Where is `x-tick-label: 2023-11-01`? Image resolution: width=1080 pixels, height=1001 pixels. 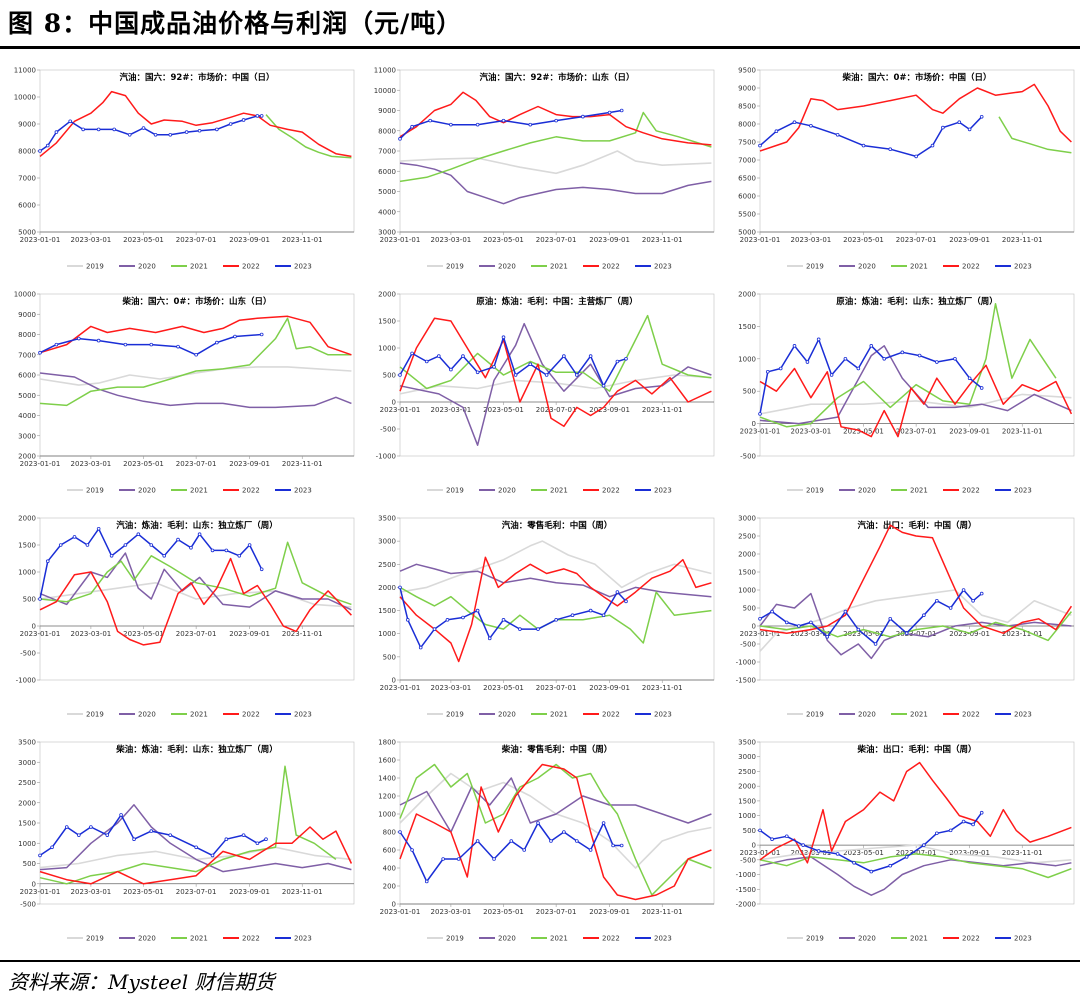 x-tick-label: 2023-11-01 is located at coordinates (1022, 240).